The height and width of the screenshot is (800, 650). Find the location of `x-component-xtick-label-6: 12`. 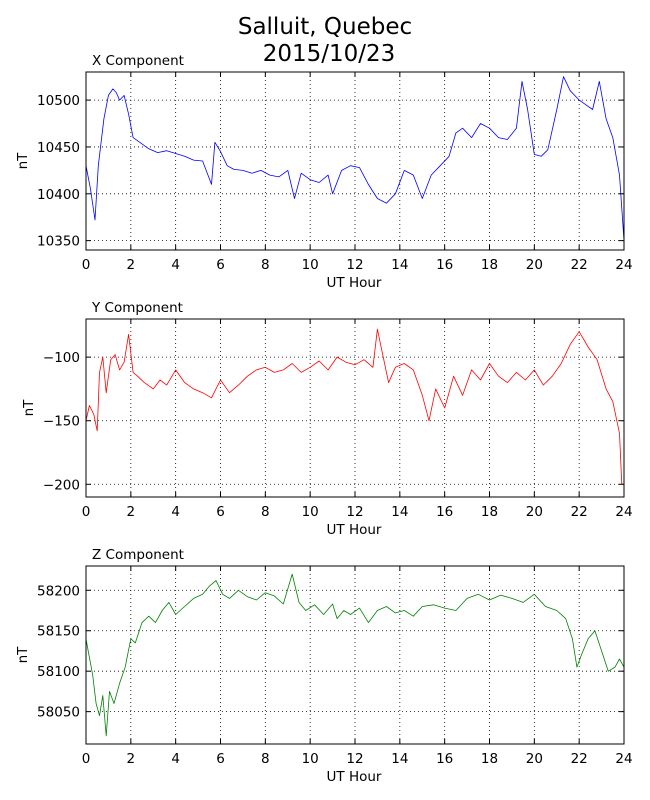

x-component-xtick-label-6: 12 is located at coordinates (354, 265).